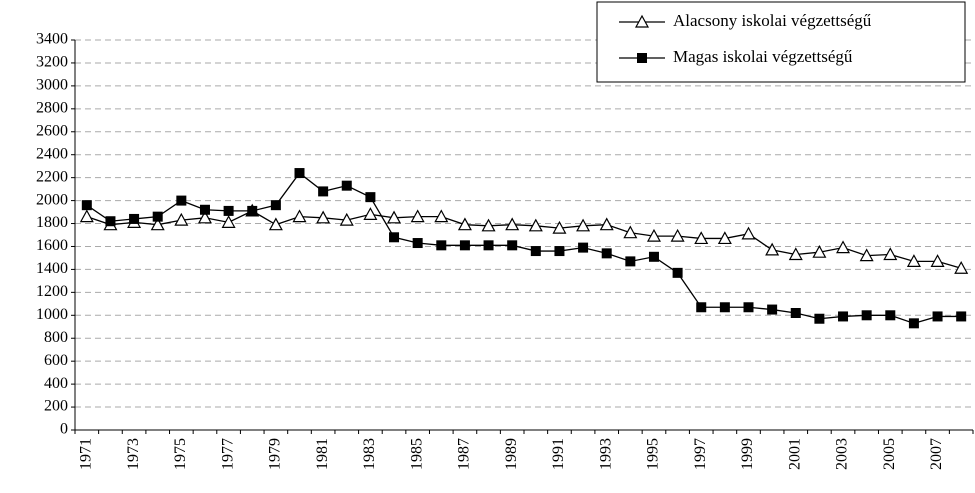 Image resolution: width=975 pixels, height=493 pixels. Describe the element at coordinates (64, 429) in the screenshot. I see `y-tick-label: 0` at that location.